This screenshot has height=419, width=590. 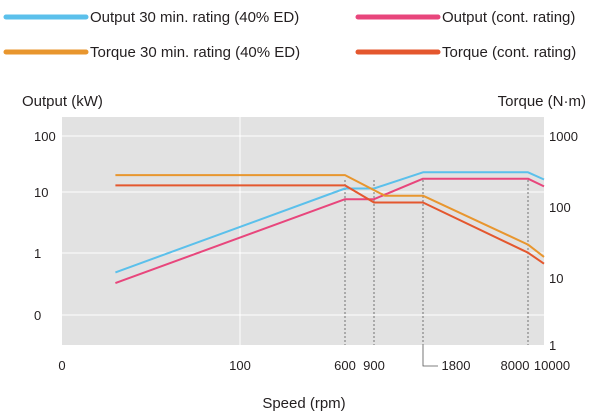 I want to click on legend-label: Torque 30 min. rating (40% ED), so click(x=195, y=52).